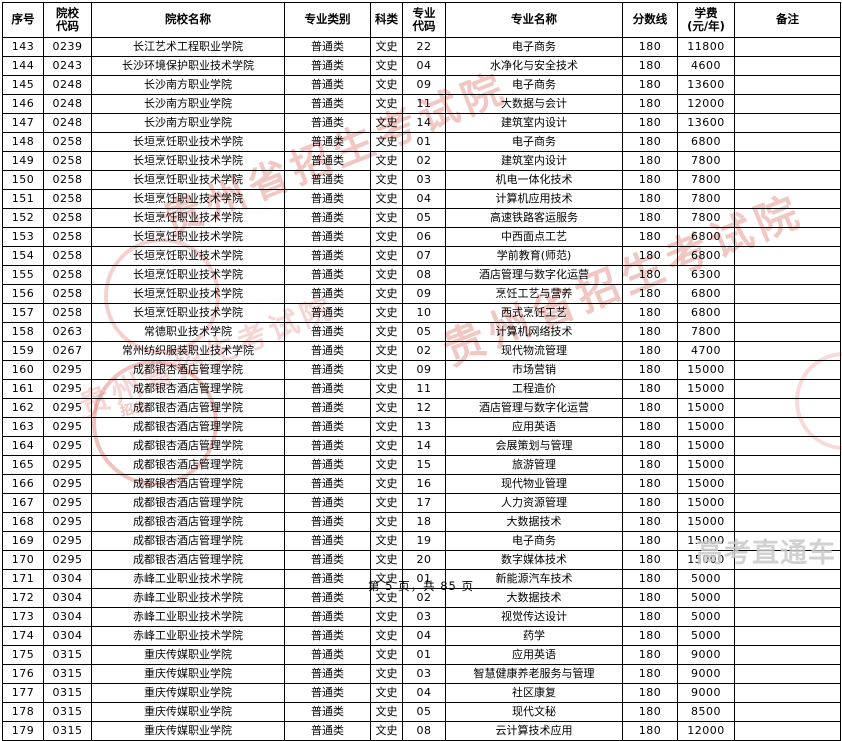  What do you see at coordinates (424, 142) in the screenshot?
I see `cell-major-code: 01` at bounding box center [424, 142].